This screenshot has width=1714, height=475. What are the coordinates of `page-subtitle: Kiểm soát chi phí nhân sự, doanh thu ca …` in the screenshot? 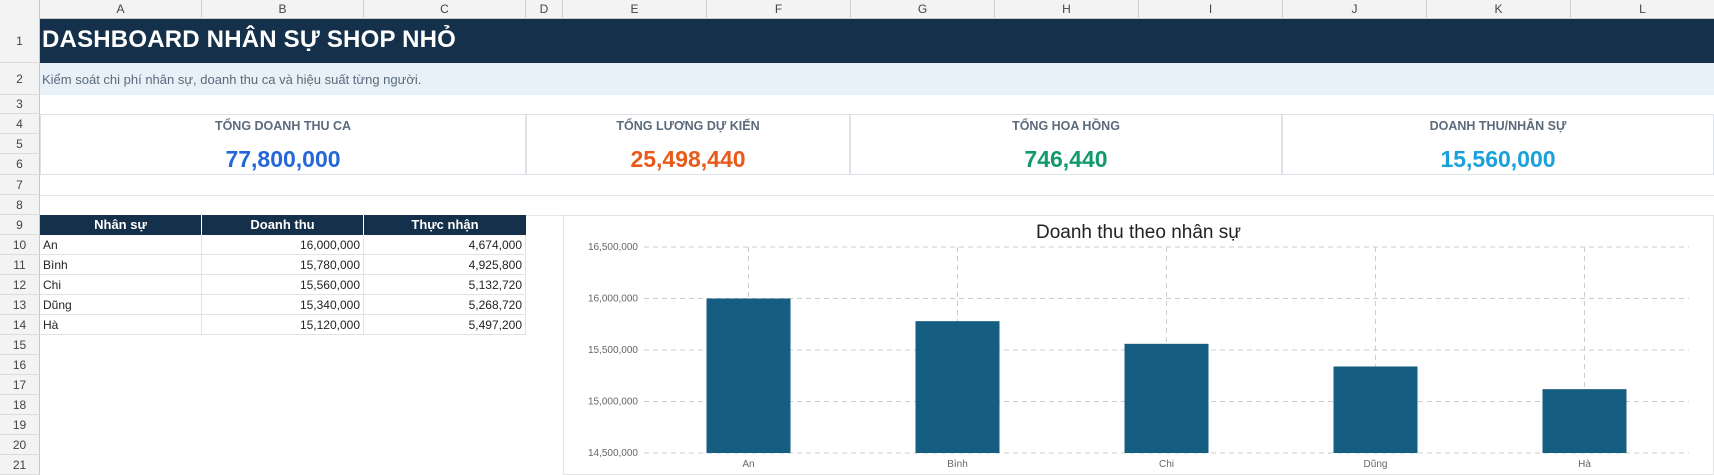 It's located at (232, 79).